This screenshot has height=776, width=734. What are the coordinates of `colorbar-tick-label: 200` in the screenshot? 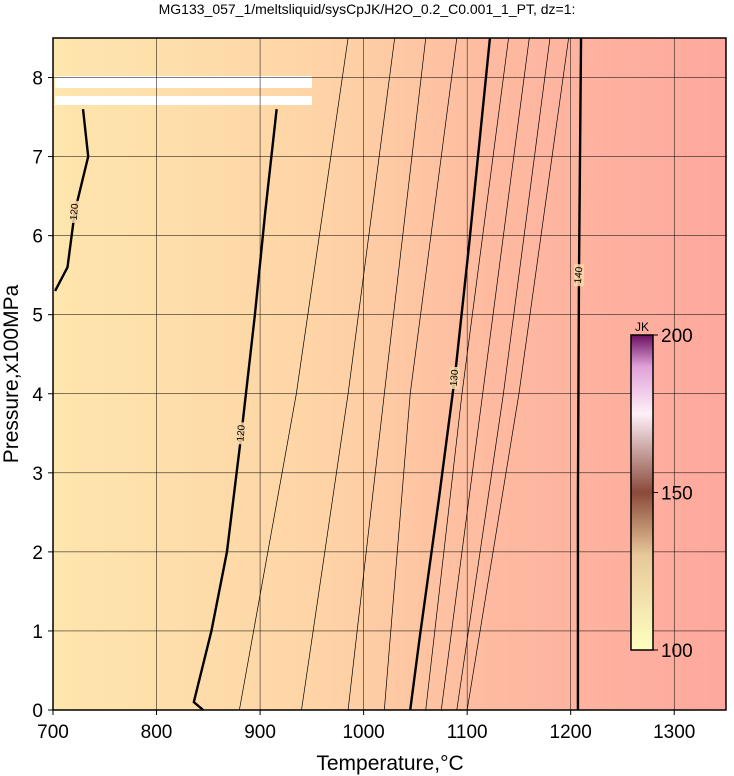 It's located at (677, 336).